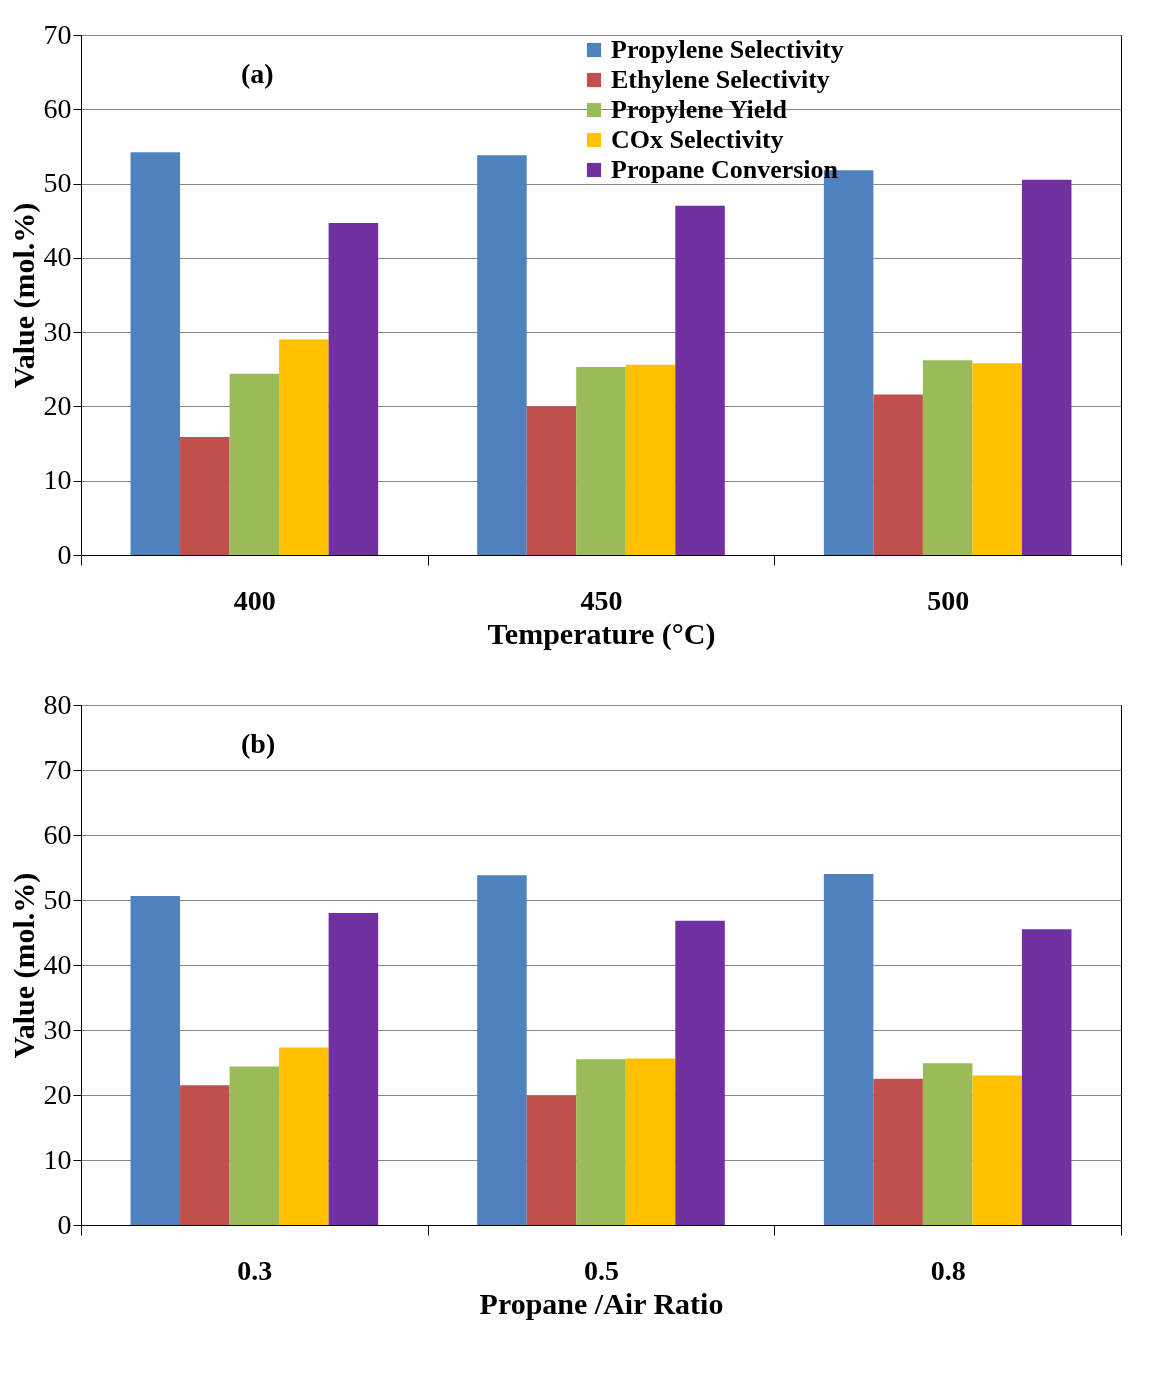 The height and width of the screenshot is (1387, 1170). What do you see at coordinates (57, 704) in the screenshot?
I see `y-tick-label: 80` at bounding box center [57, 704].